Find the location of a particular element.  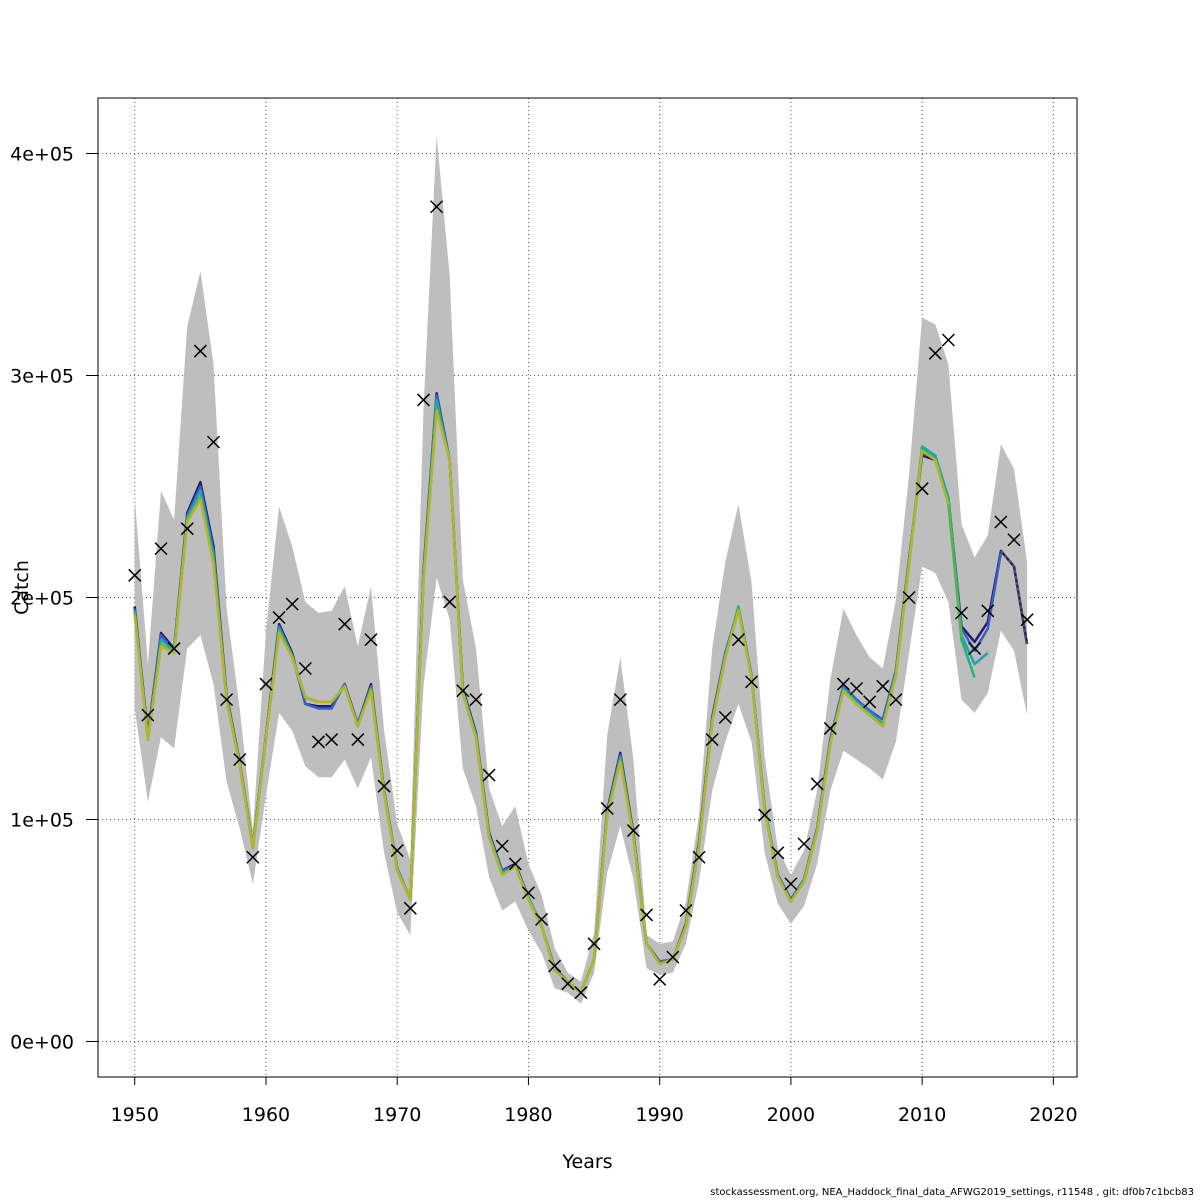

y-tick-label: 1e+05 is located at coordinates (42, 820).